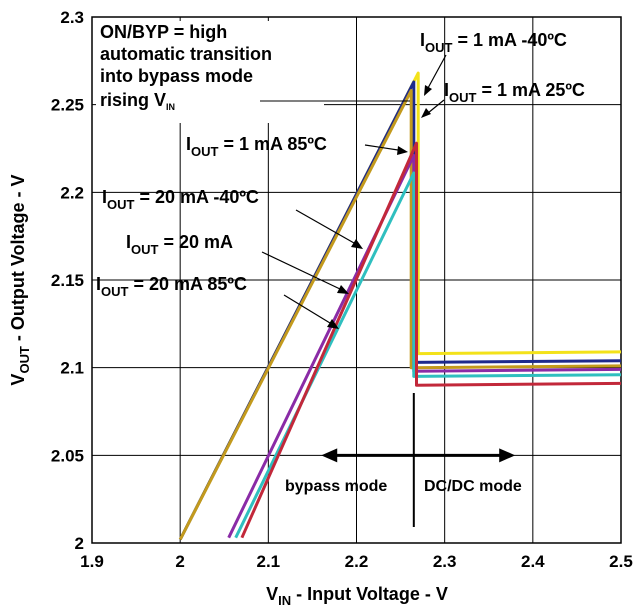  What do you see at coordinates (180, 199) in the screenshot?
I see `label-20ma-m40: IOUT = 20 mA -40ºC` at bounding box center [180, 199].